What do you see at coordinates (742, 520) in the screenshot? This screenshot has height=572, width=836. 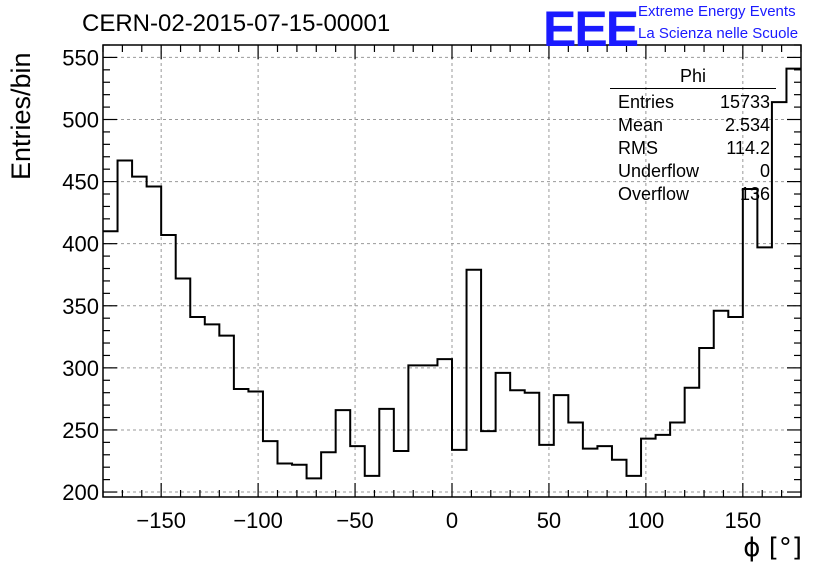 I see `x-tick-label: 150` at bounding box center [742, 520].